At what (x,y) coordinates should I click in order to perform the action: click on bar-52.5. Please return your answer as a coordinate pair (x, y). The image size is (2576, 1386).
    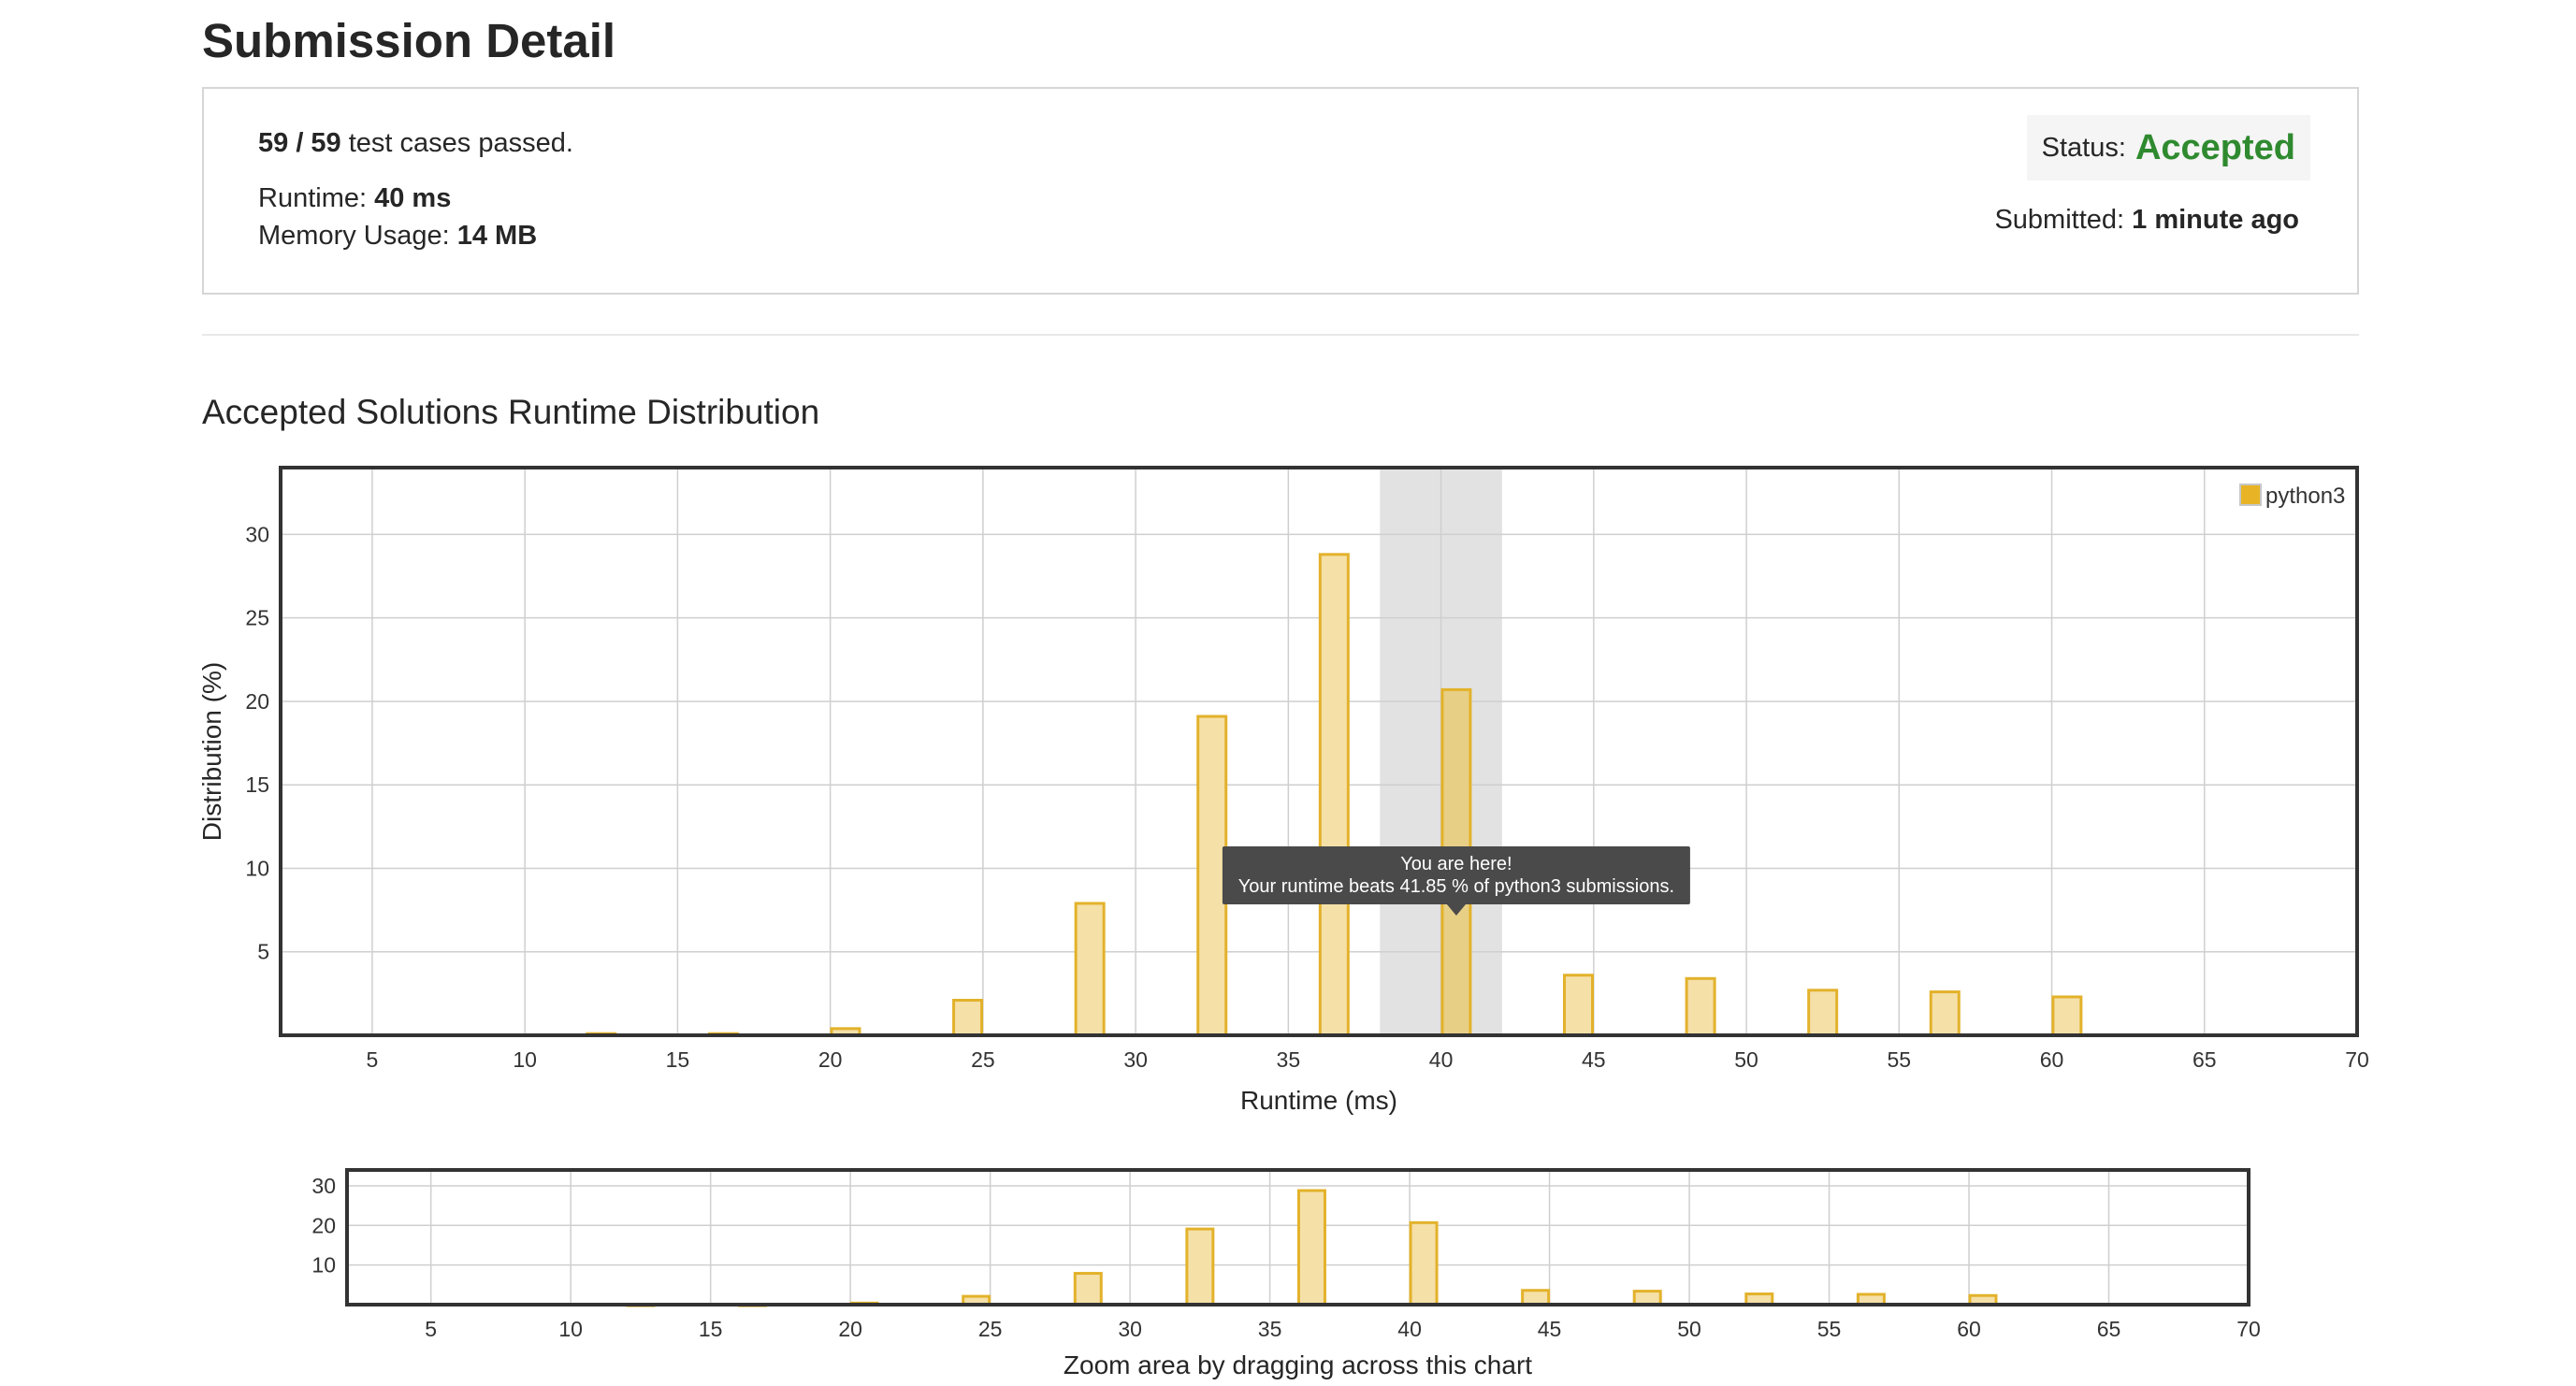
    Looking at the image, I should click on (1823, 1013).